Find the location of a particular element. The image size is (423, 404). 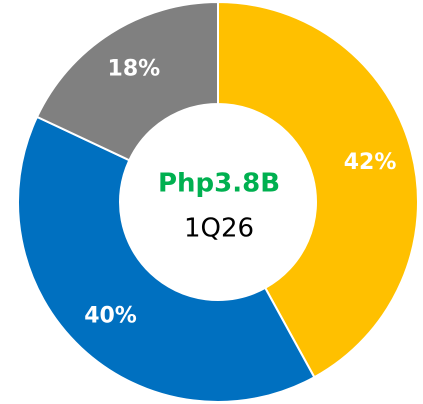

center-label: Php3.8B is located at coordinates (219, 184).